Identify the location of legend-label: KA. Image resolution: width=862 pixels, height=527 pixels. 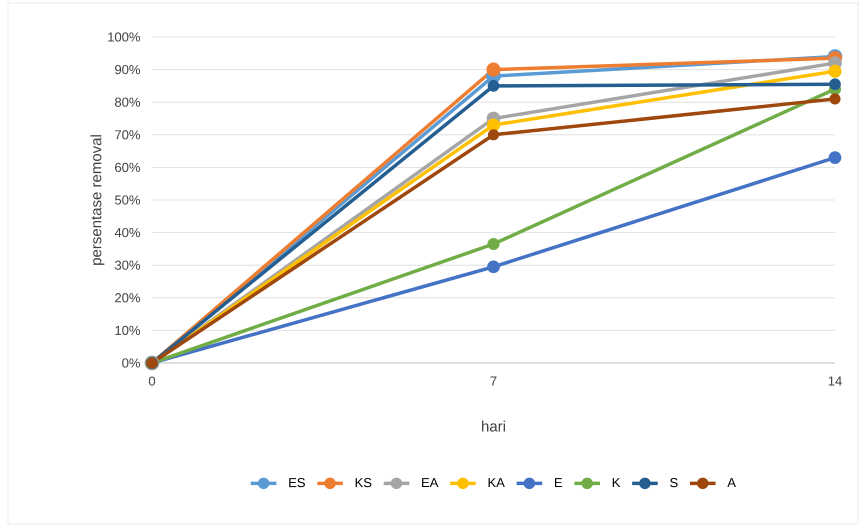
(496, 483).